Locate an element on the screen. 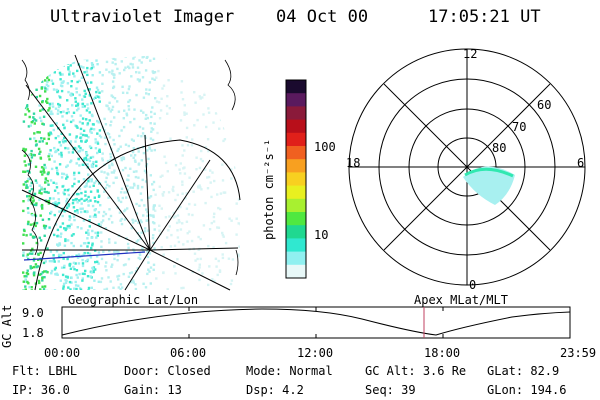 This screenshot has height=400, width=600. info-dsp: Dsp: 4.2 is located at coordinates (275, 390).